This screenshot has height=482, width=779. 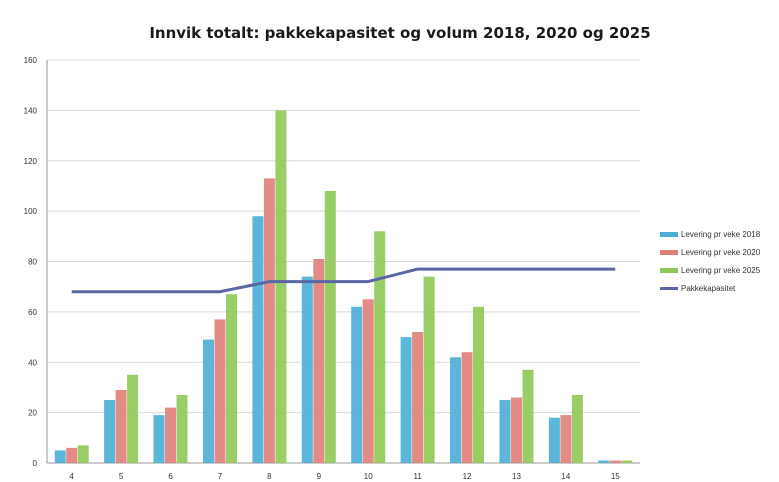 I want to click on y-axis-ticks: 0 20 40 60 80 100 120 140 160, so click(x=31, y=262).